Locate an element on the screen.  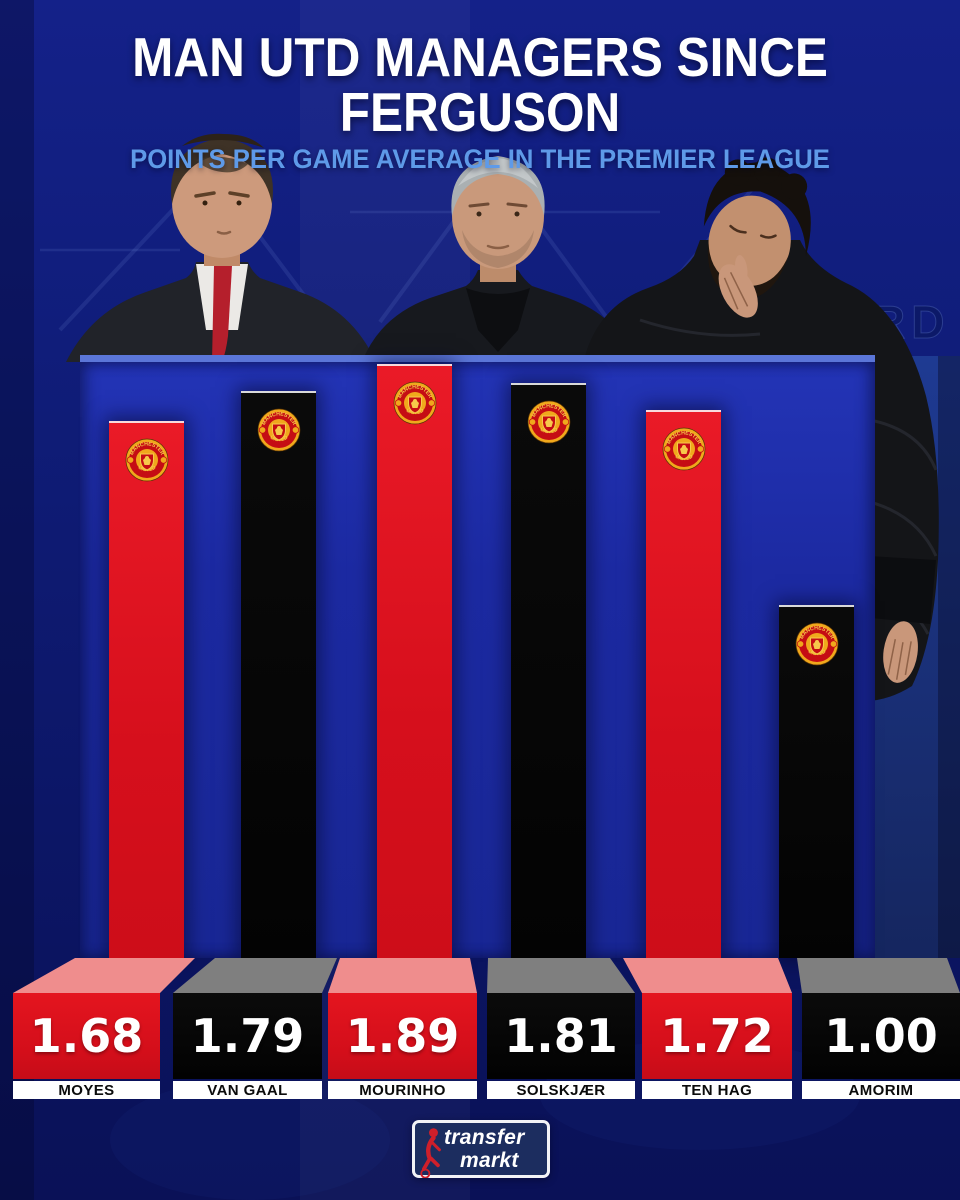
logo-text-markt: markt is located at coordinates (489, 1160).